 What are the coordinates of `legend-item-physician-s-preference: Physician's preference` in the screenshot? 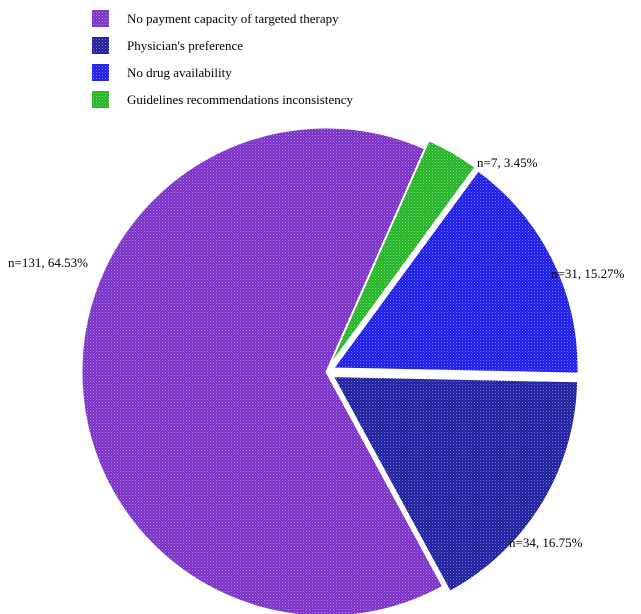 It's located at (167, 45).